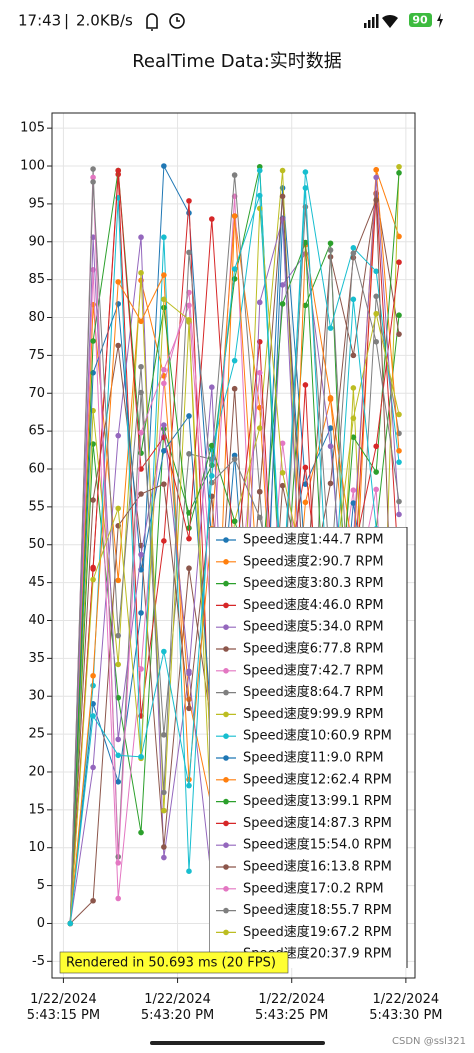 This screenshot has height=1053, width=474. I want to click on y-tick-label: 70, so click(36, 393).